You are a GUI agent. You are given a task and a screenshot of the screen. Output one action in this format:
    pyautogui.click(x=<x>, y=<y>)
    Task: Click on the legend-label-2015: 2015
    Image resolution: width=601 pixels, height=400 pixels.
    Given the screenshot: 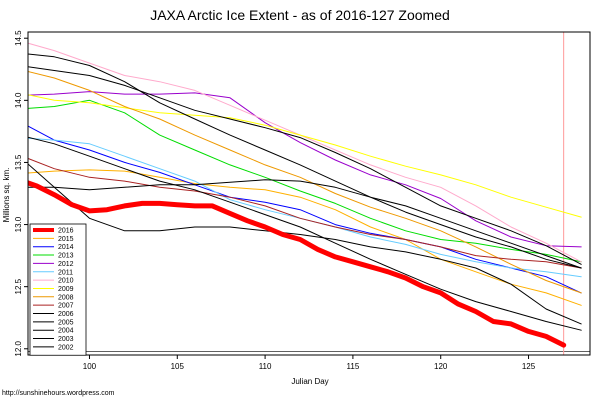 What is the action you would take?
    pyautogui.click(x=66, y=239)
    